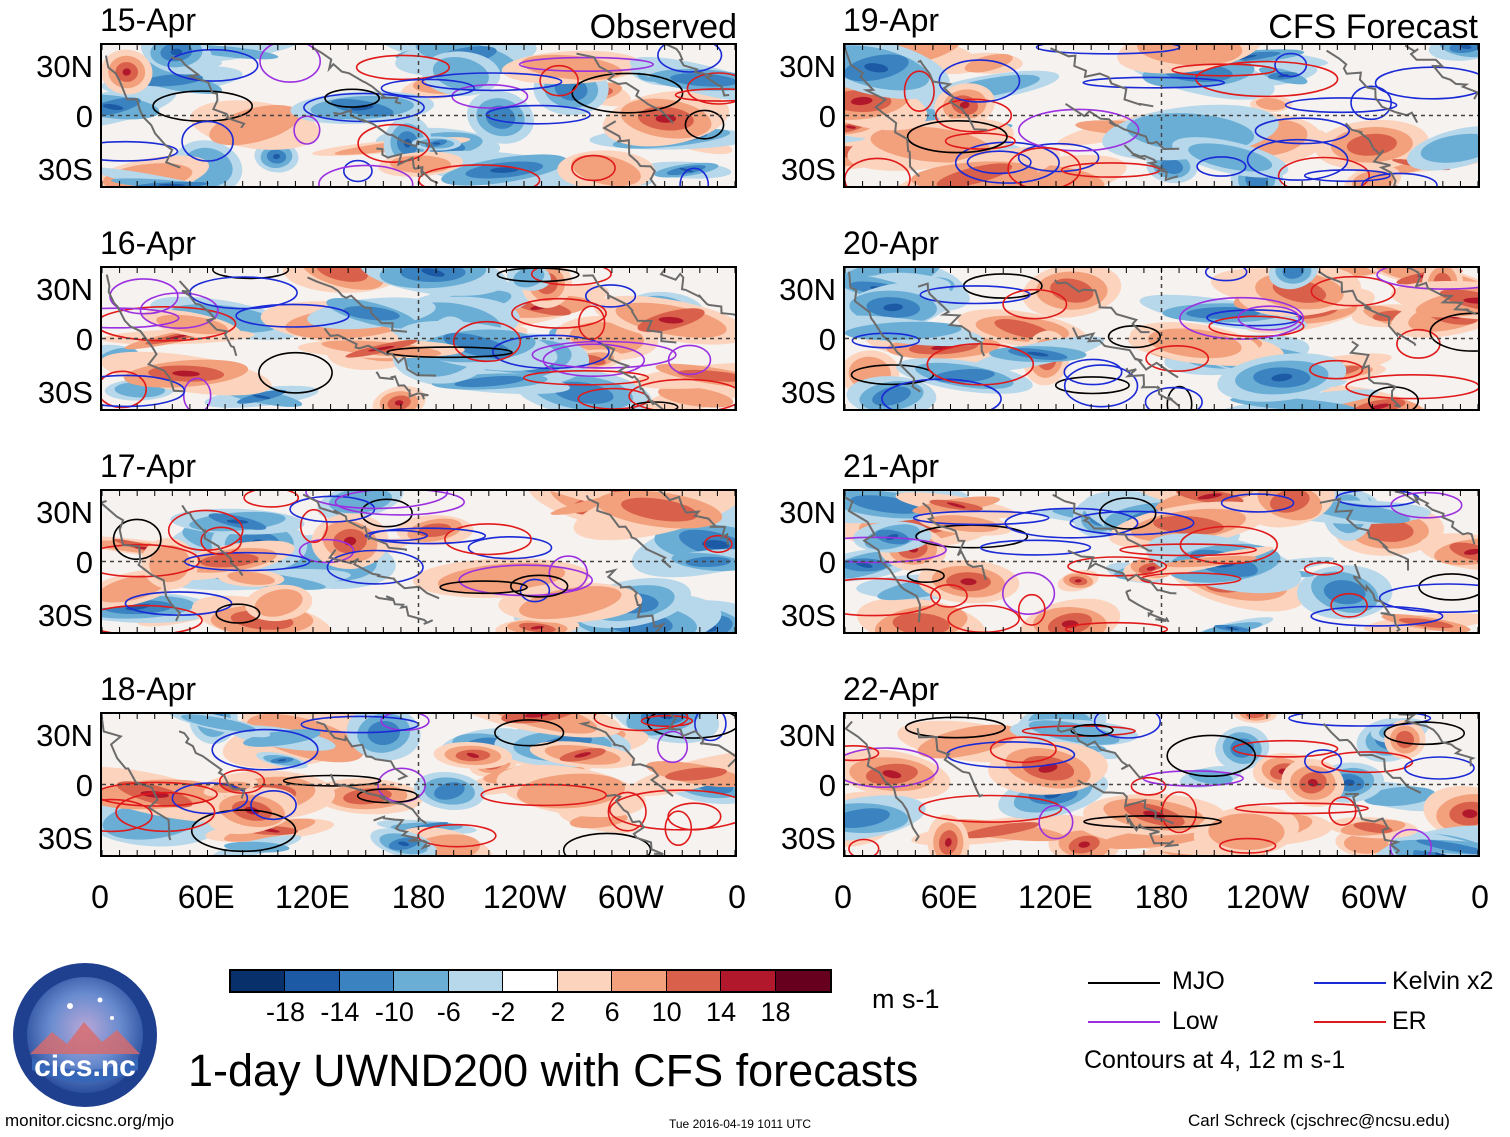 The height and width of the screenshot is (1137, 1510). What do you see at coordinates (394, 1012) in the screenshot?
I see `colorbar-tick-label: -10` at bounding box center [394, 1012].